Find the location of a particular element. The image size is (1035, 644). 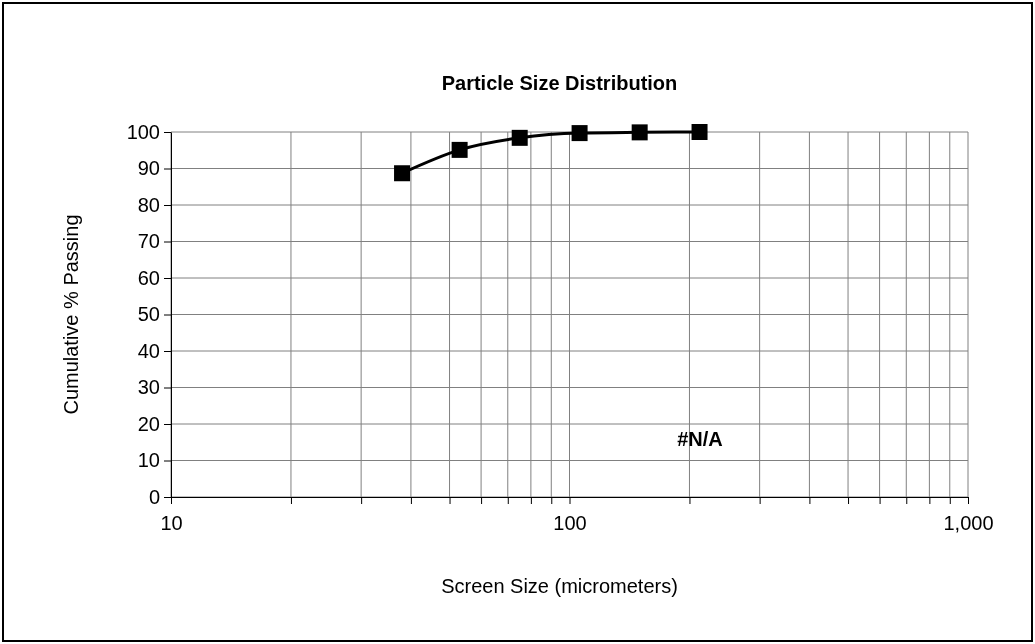

y-tick-label: 30 is located at coordinates (148, 387).